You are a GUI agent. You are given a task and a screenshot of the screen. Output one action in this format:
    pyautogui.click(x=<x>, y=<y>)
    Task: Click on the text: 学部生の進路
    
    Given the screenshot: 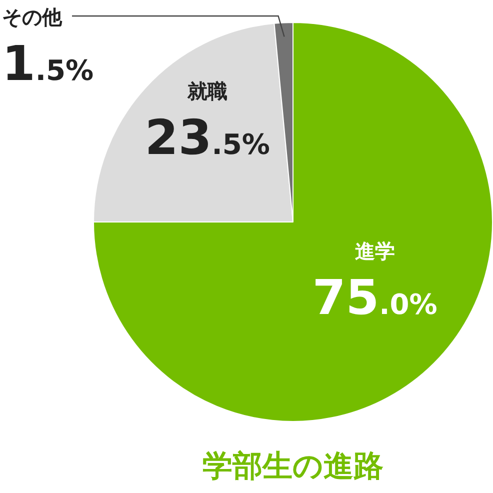 What is the action you would take?
    pyautogui.click(x=293, y=467)
    